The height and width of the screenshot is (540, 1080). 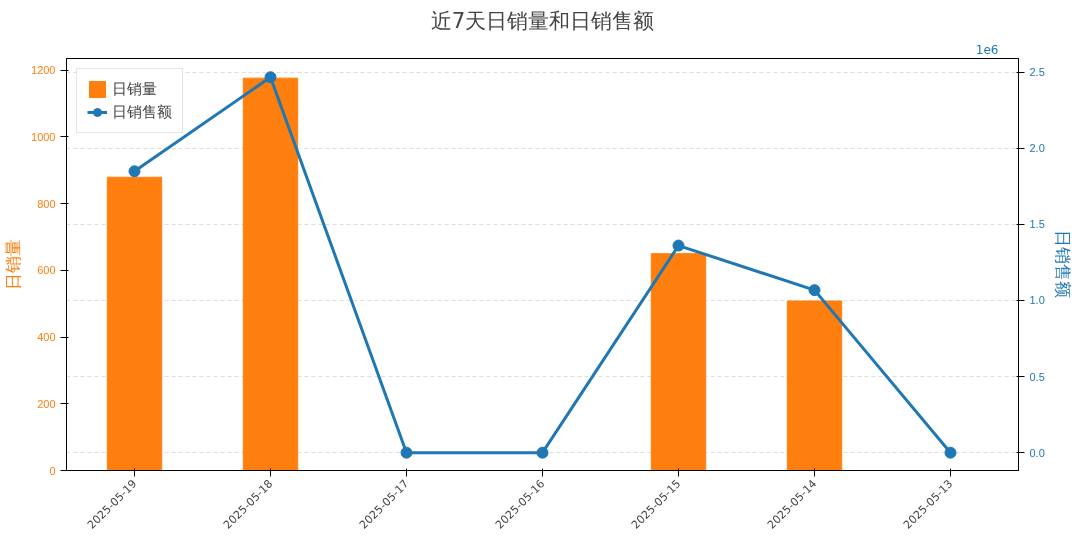 I want to click on y2-tick-label: 2.5, so click(x=1037, y=72).